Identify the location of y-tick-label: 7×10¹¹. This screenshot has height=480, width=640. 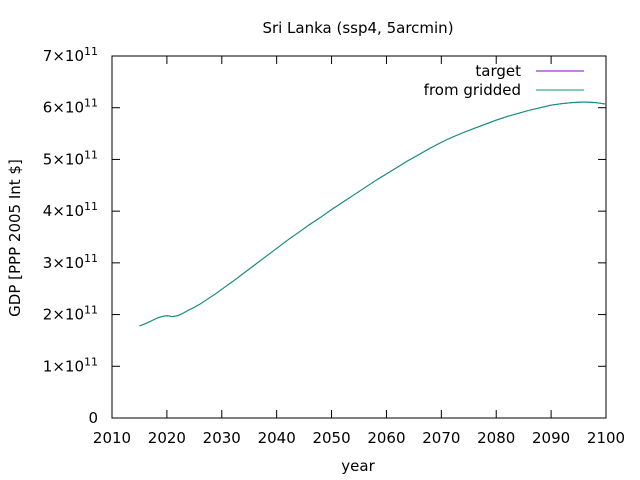
(70, 55).